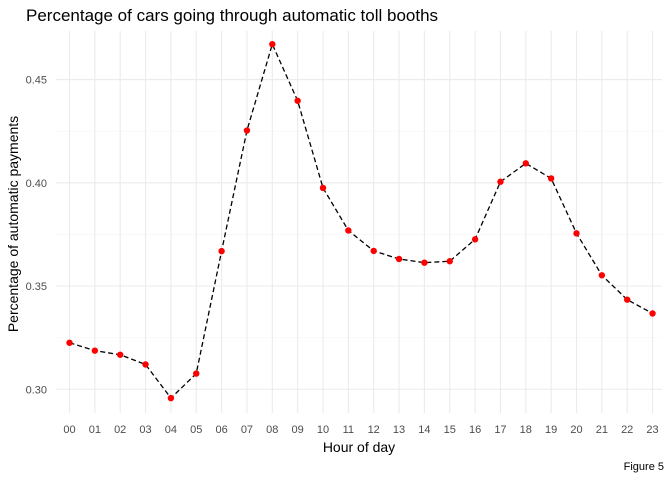 The image size is (672, 480). Describe the element at coordinates (298, 430) in the screenshot. I see `x-tick-label: 09` at that location.